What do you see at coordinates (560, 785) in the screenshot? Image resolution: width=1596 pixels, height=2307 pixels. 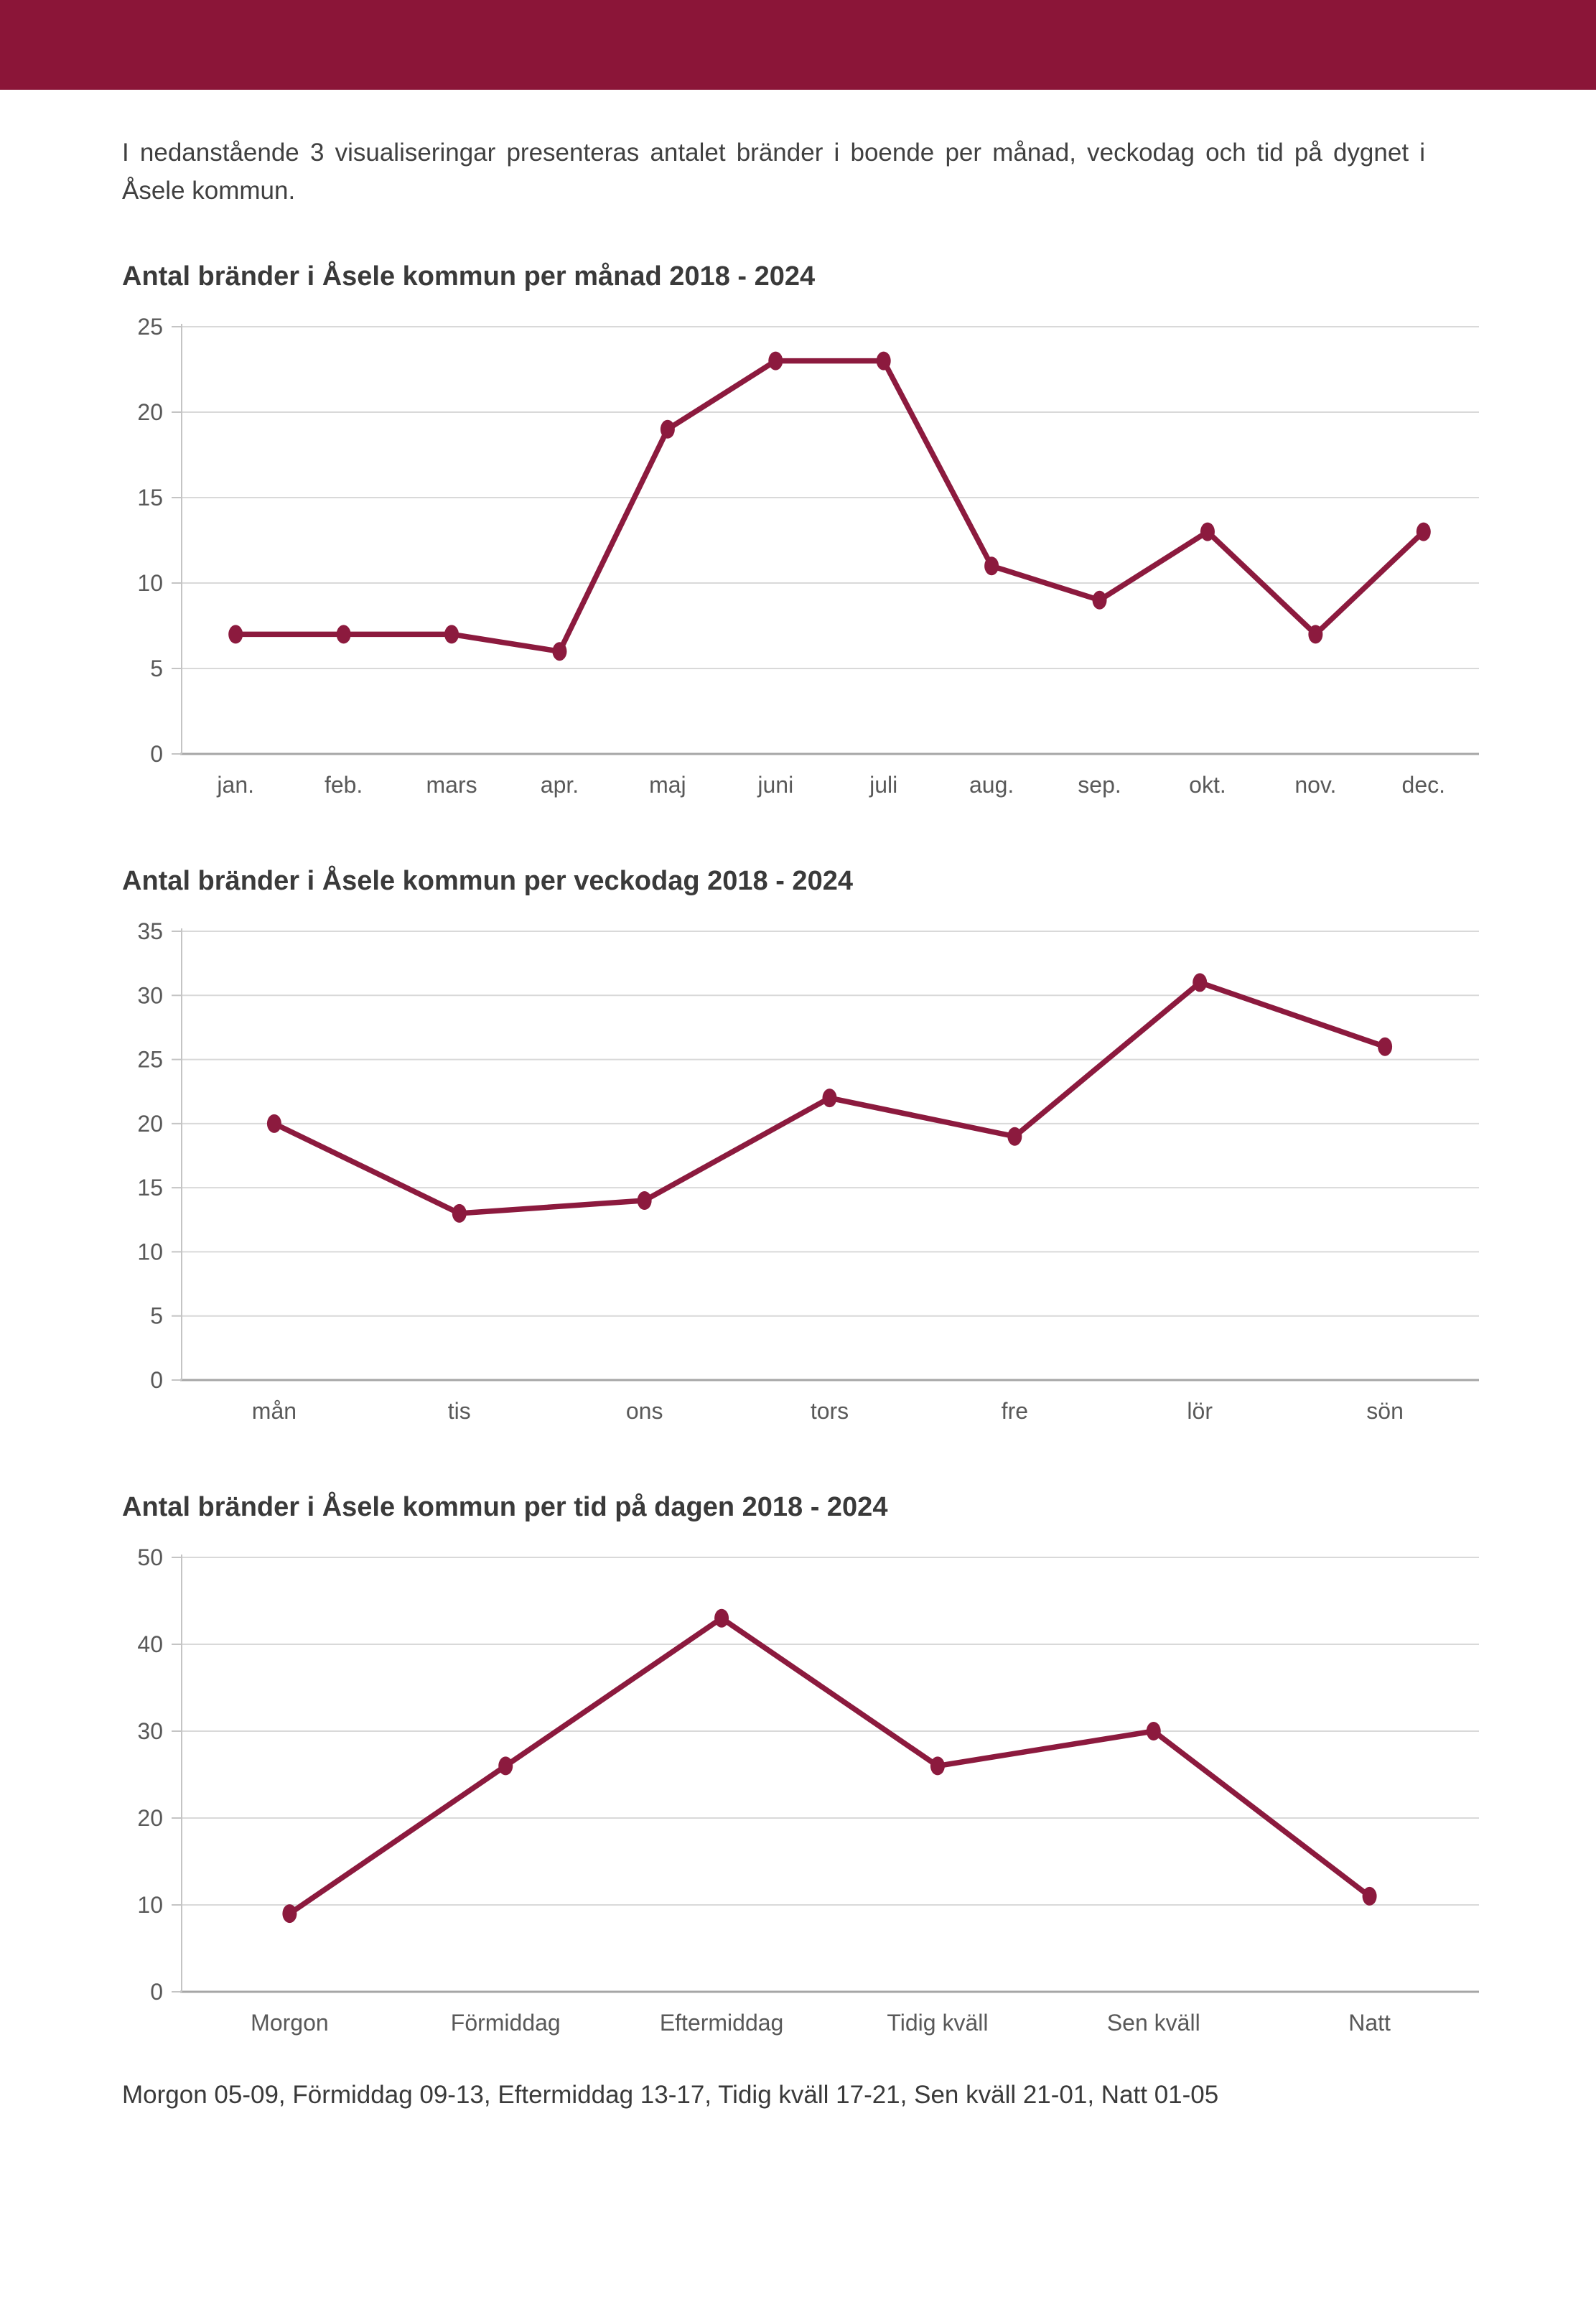 I see `x-tick-label: apr.` at bounding box center [560, 785].